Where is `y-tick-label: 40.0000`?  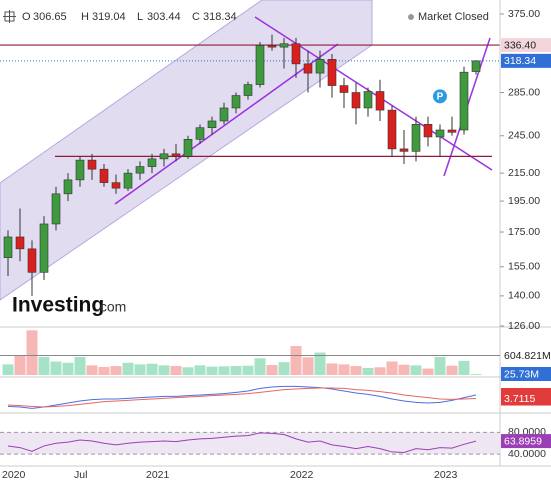 y-tick-label: 40.0000 is located at coordinates (527, 454).